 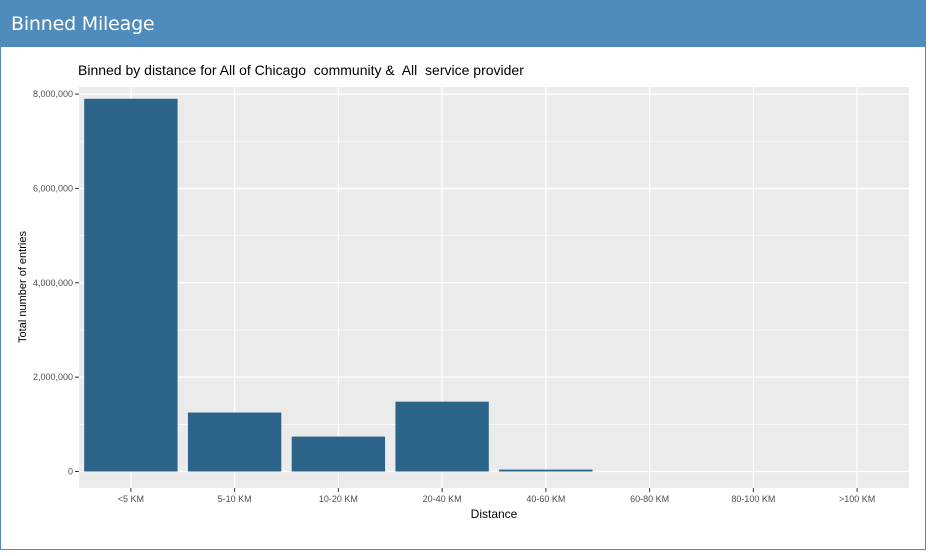 What do you see at coordinates (53, 94) in the screenshot?
I see `y-tick-label: 8,000,000` at bounding box center [53, 94].